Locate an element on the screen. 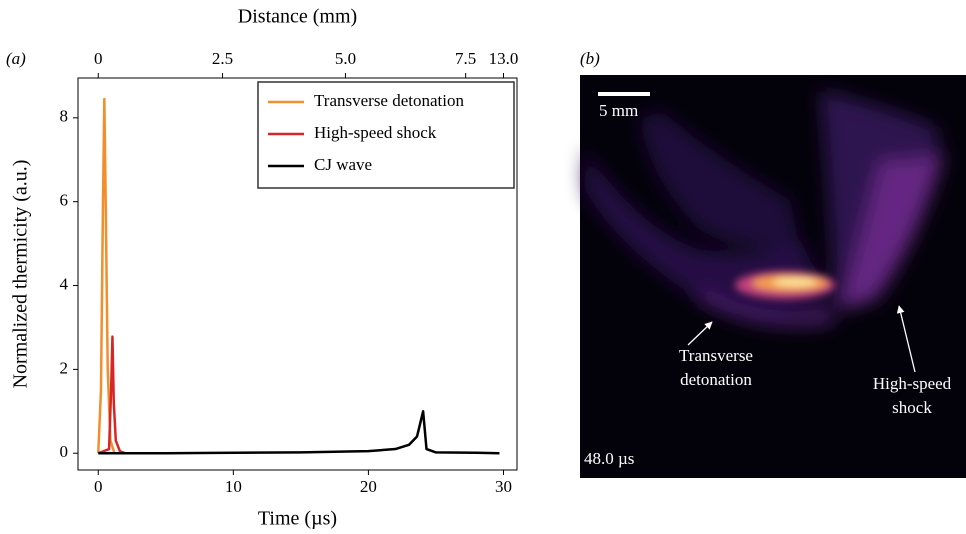  hot-spot is located at coordinates (785, 285).